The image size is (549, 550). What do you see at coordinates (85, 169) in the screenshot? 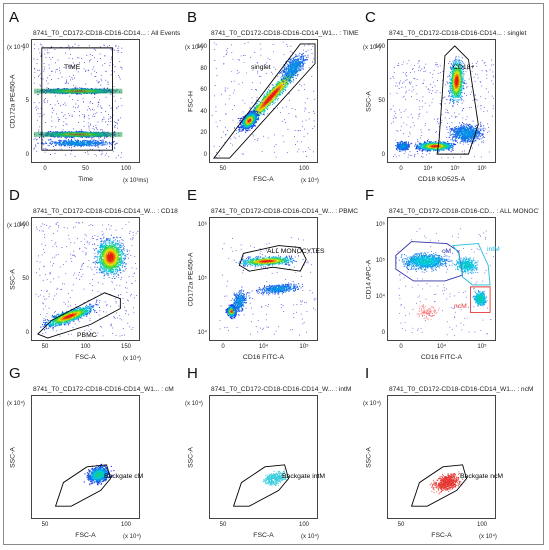
I see `x-tick-label: 50` at bounding box center [85, 169].